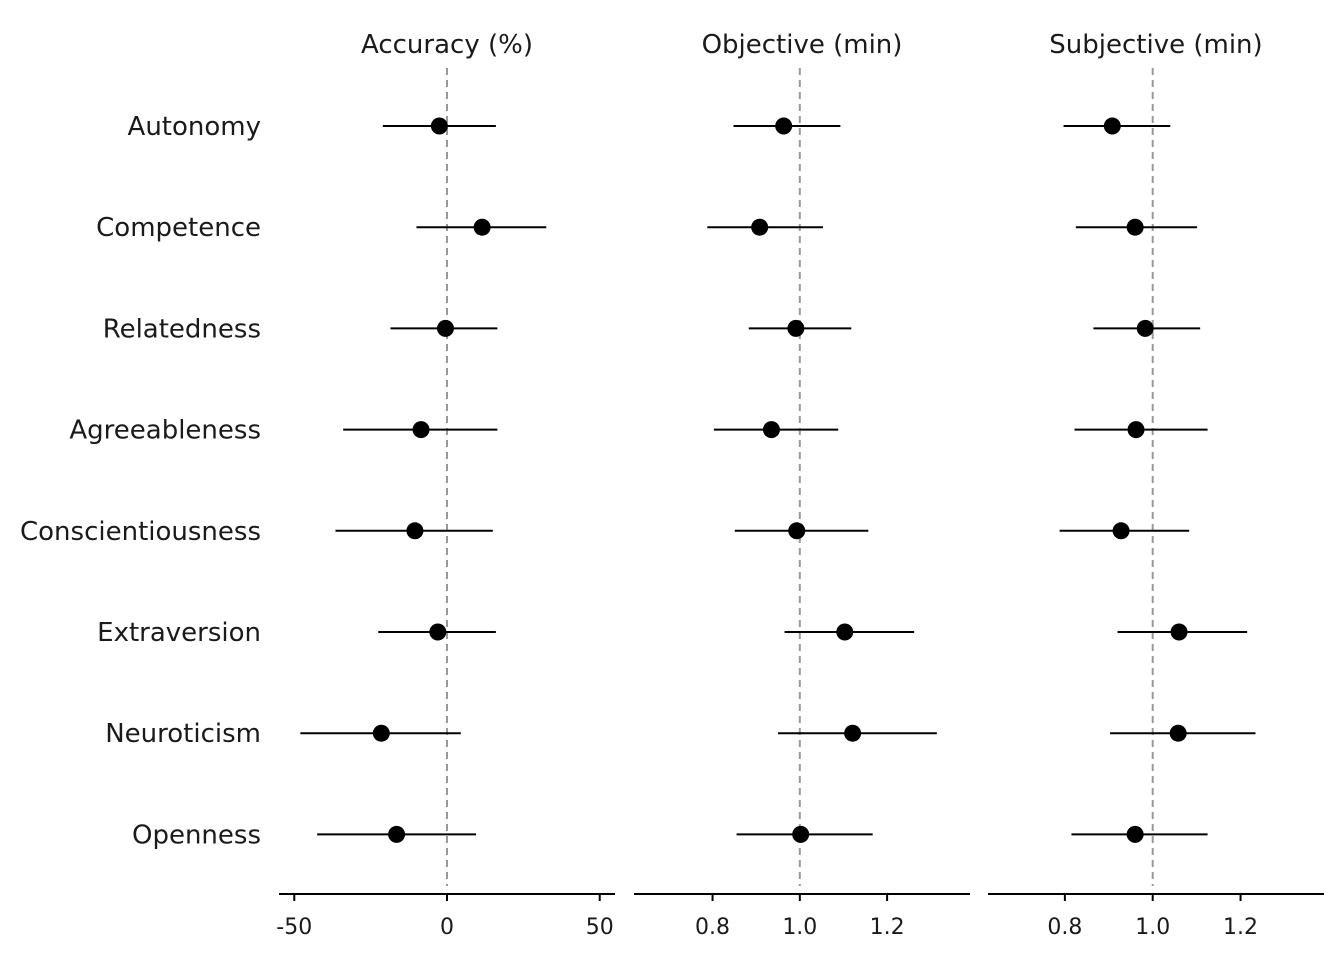 The height and width of the screenshot is (960, 1344). What do you see at coordinates (600, 927) in the screenshot?
I see `x-tick-label: 50` at bounding box center [600, 927].